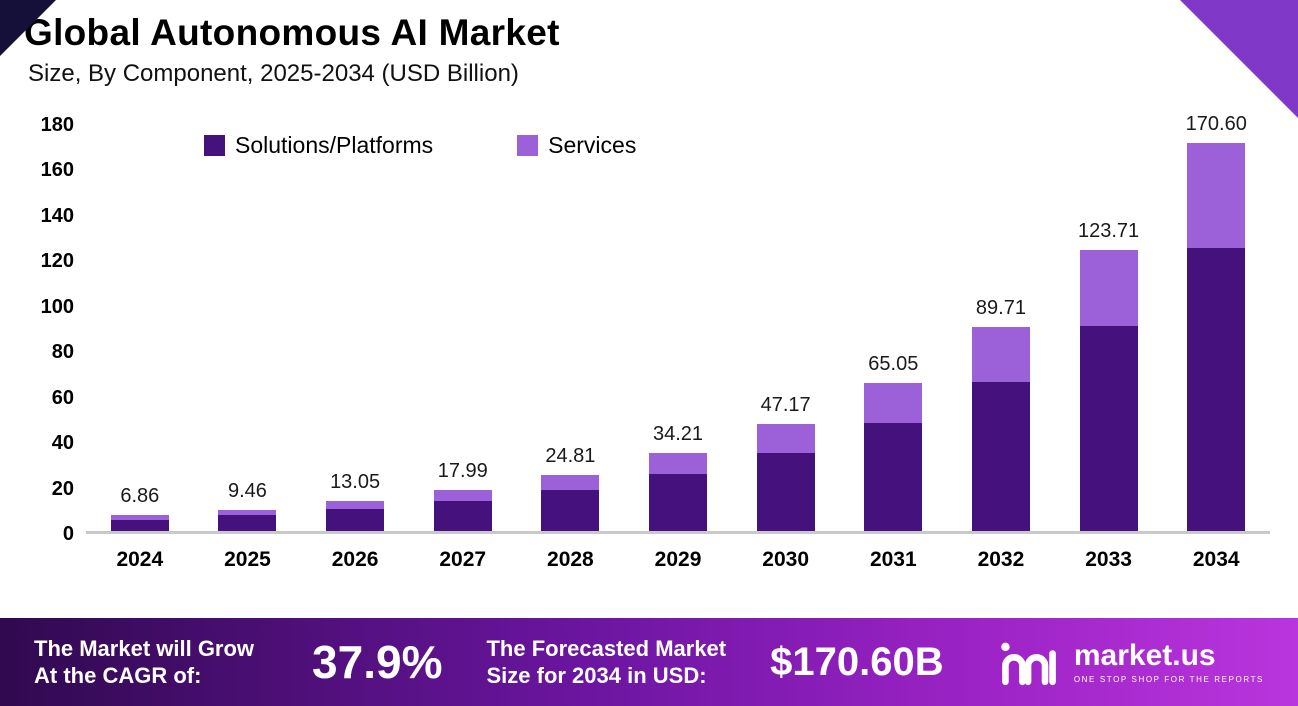  I want to click on bar-column: 170.60, so click(1216, 322).